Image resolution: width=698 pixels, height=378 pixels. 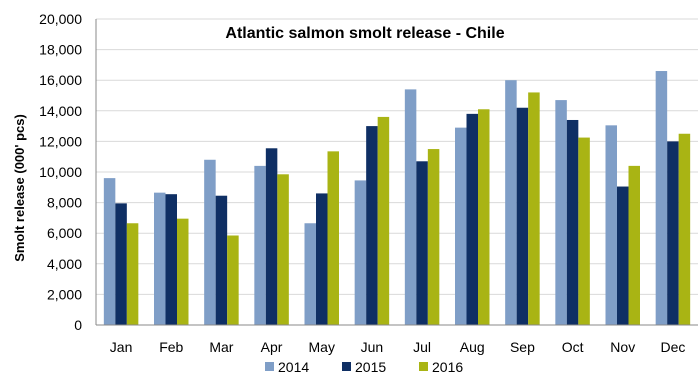 What do you see at coordinates (283, 249) in the screenshot?
I see `bar-2016-apr` at bounding box center [283, 249].